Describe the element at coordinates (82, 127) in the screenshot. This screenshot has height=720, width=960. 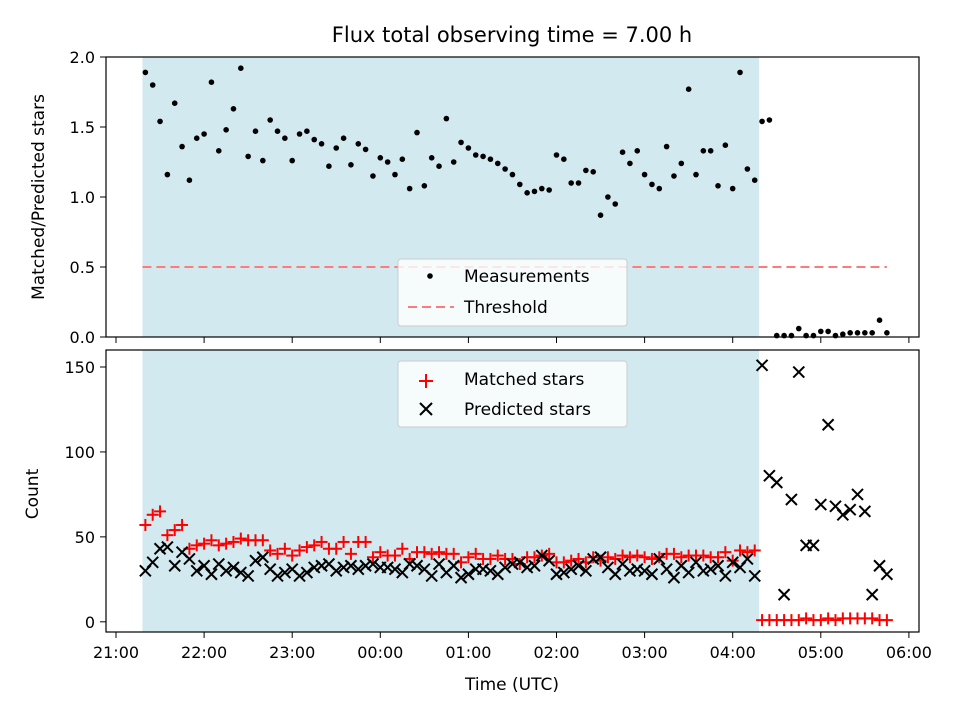
I see `y-tick-label: 1.5` at that location.